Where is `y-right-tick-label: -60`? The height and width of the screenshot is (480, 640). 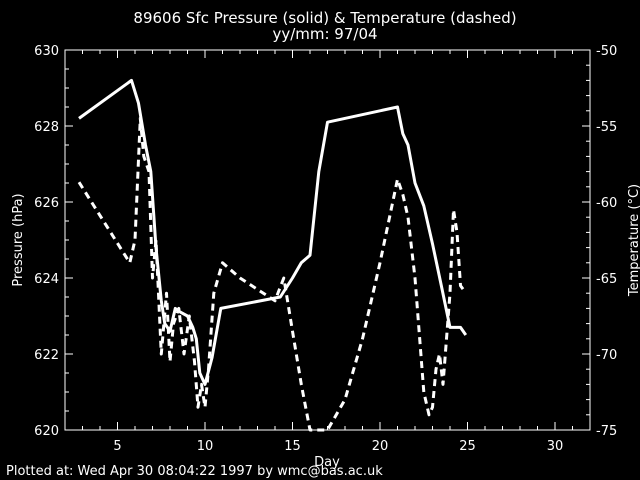
y-right-tick-label: -60 is located at coordinates (606, 203).